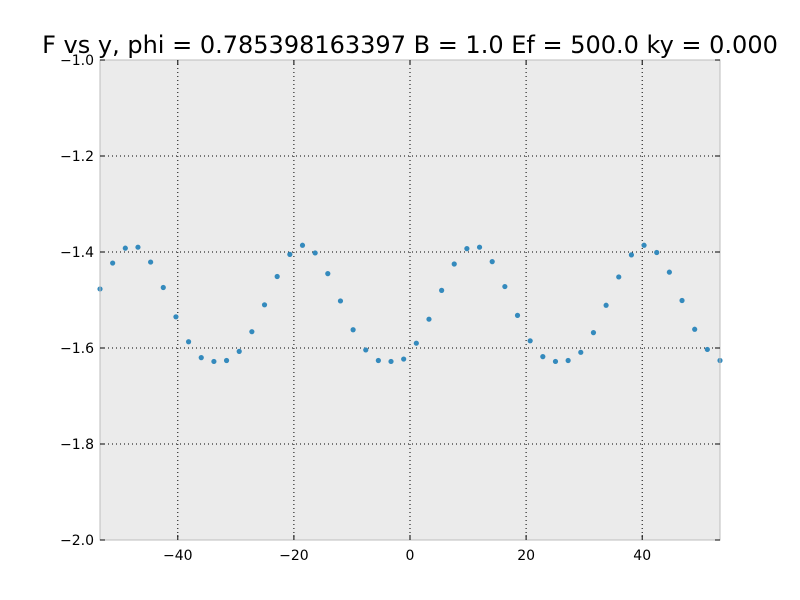  I want to click on y-tick-label: −1.8, so click(77, 445).